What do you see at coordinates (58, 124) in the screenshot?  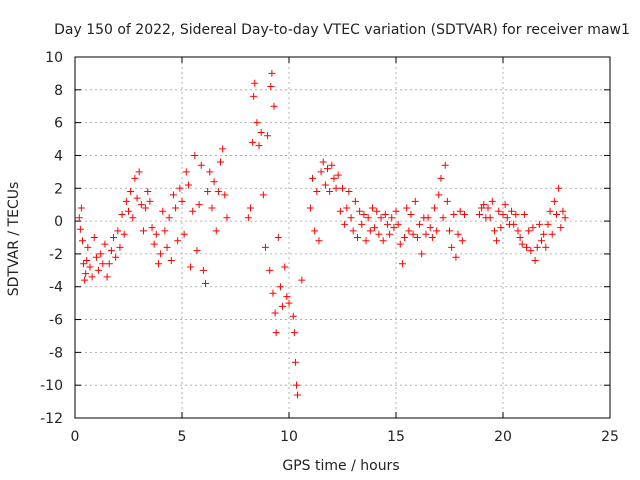 I see `y-tick-label: 6` at bounding box center [58, 124].